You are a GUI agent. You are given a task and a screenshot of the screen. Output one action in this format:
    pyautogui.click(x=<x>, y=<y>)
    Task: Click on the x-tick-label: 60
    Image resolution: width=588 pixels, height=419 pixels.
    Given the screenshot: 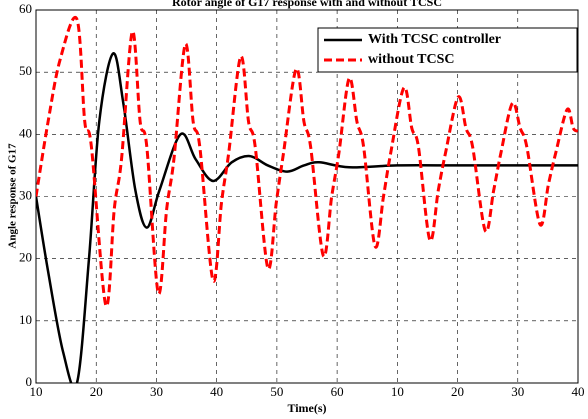 What is the action you would take?
    pyautogui.click(x=337, y=391)
    